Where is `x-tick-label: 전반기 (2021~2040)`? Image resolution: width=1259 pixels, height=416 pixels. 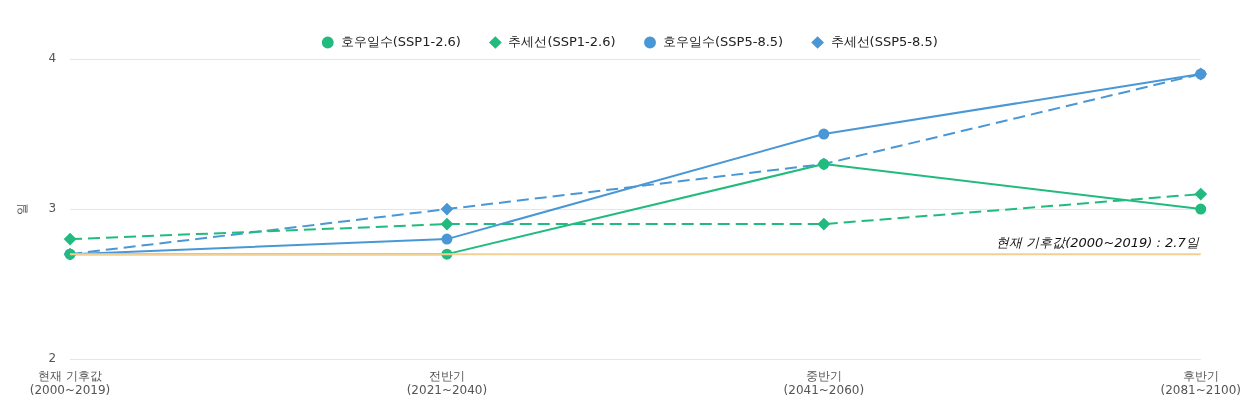 x-tick-label: 전반기 (2021~2040) is located at coordinates (447, 382).